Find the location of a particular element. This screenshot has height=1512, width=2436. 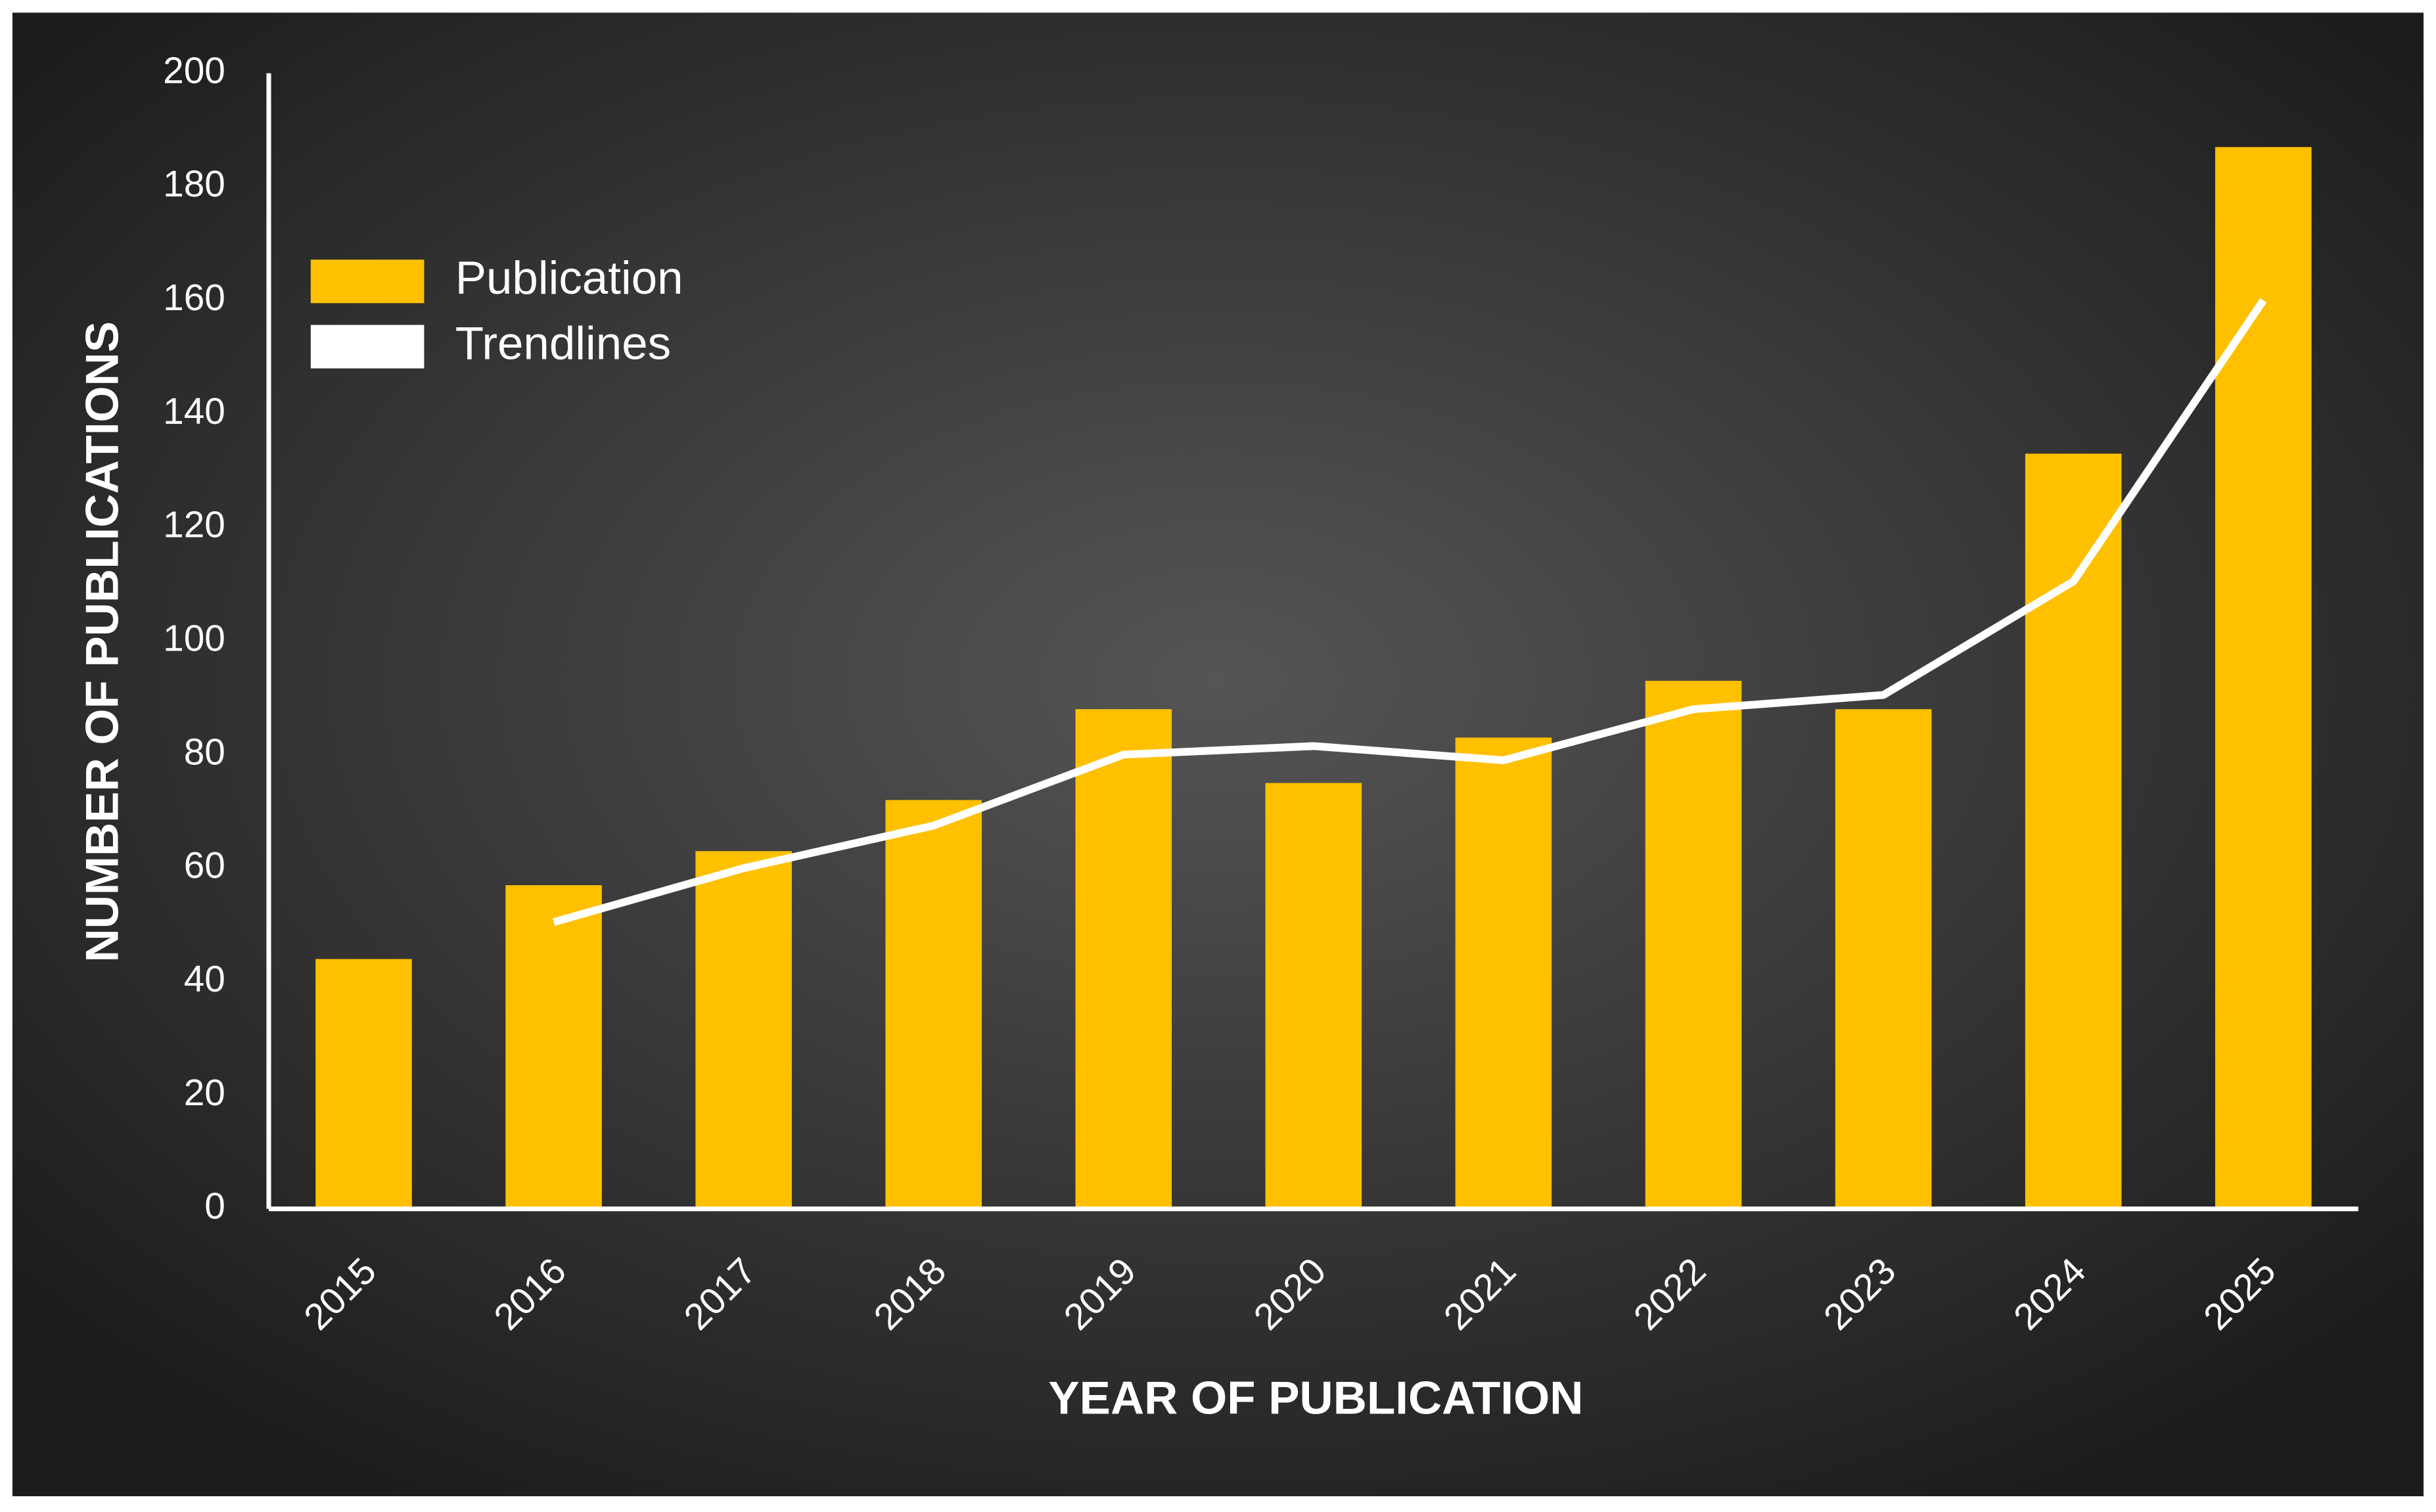

y-tick-label: 80 is located at coordinates (204, 752).